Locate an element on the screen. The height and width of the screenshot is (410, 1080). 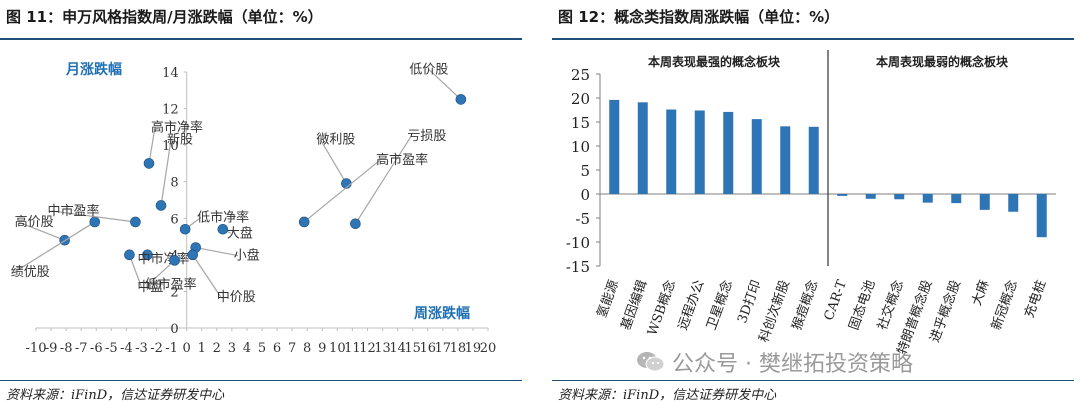
point-label: 高市盈率 is located at coordinates (402, 160).